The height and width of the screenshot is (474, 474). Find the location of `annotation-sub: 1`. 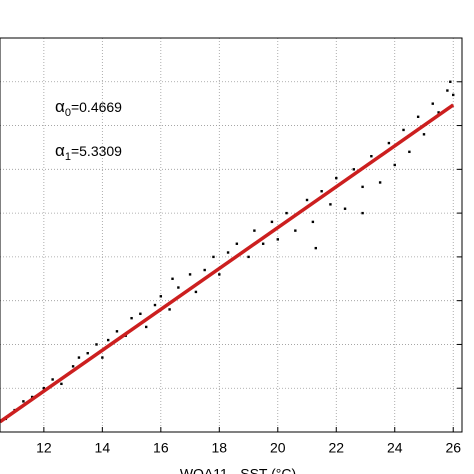

annotation-sub: 1 is located at coordinates (68, 157).